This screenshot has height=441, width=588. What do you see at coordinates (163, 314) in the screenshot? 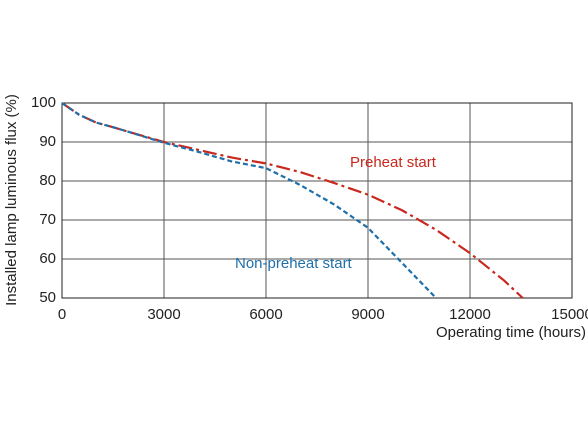
I see `x-tick-label: 3000` at bounding box center [163, 314].